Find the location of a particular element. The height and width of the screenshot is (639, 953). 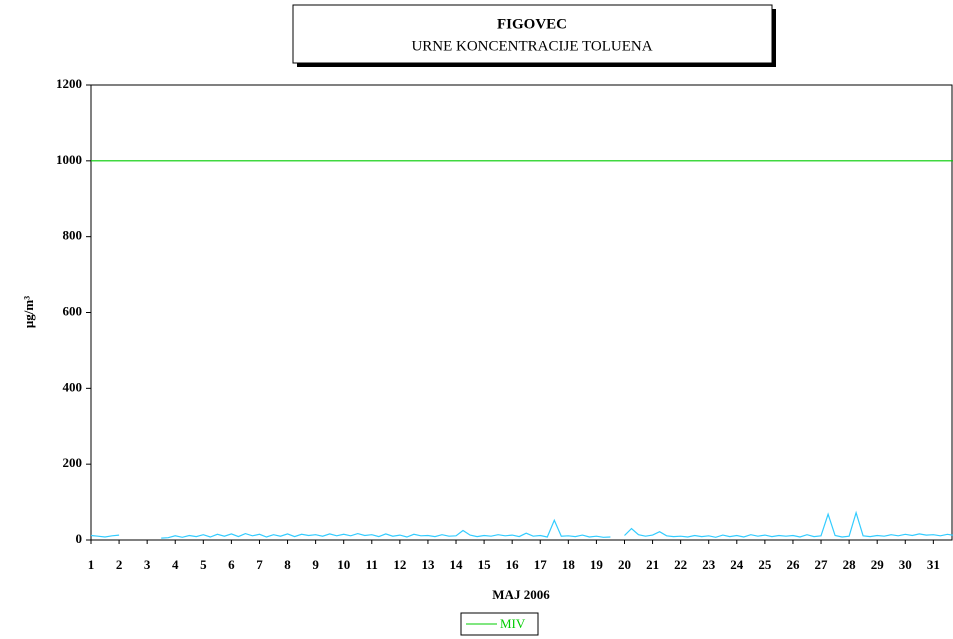

x-tick-label: 13 is located at coordinates (428, 564).